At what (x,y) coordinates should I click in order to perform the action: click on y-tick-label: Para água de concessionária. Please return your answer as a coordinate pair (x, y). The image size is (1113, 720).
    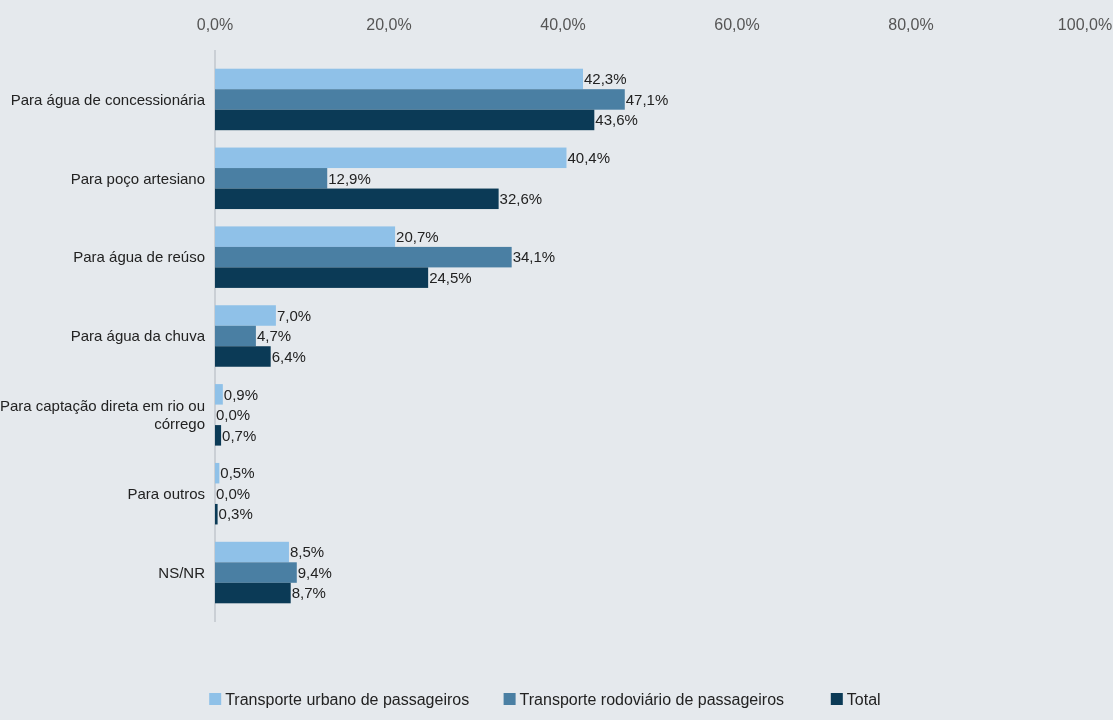
    Looking at the image, I should click on (108, 99).